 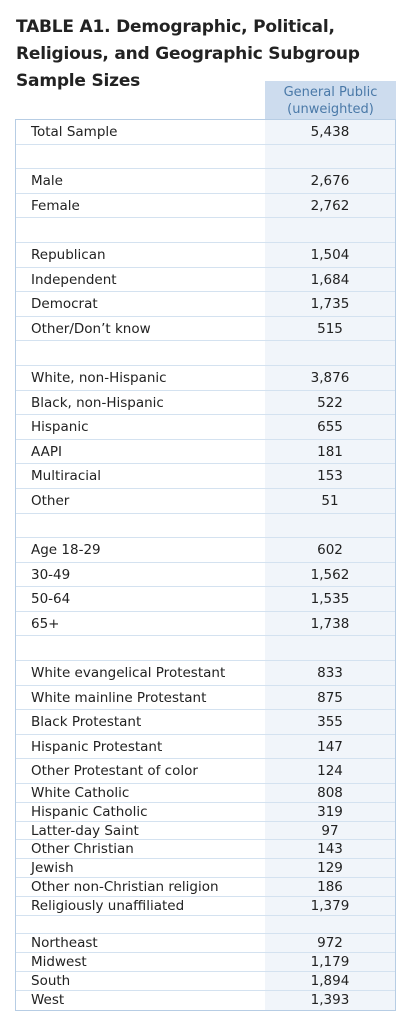 What do you see at coordinates (64, 943) in the screenshot?
I see `row-label: Northeast` at bounding box center [64, 943].